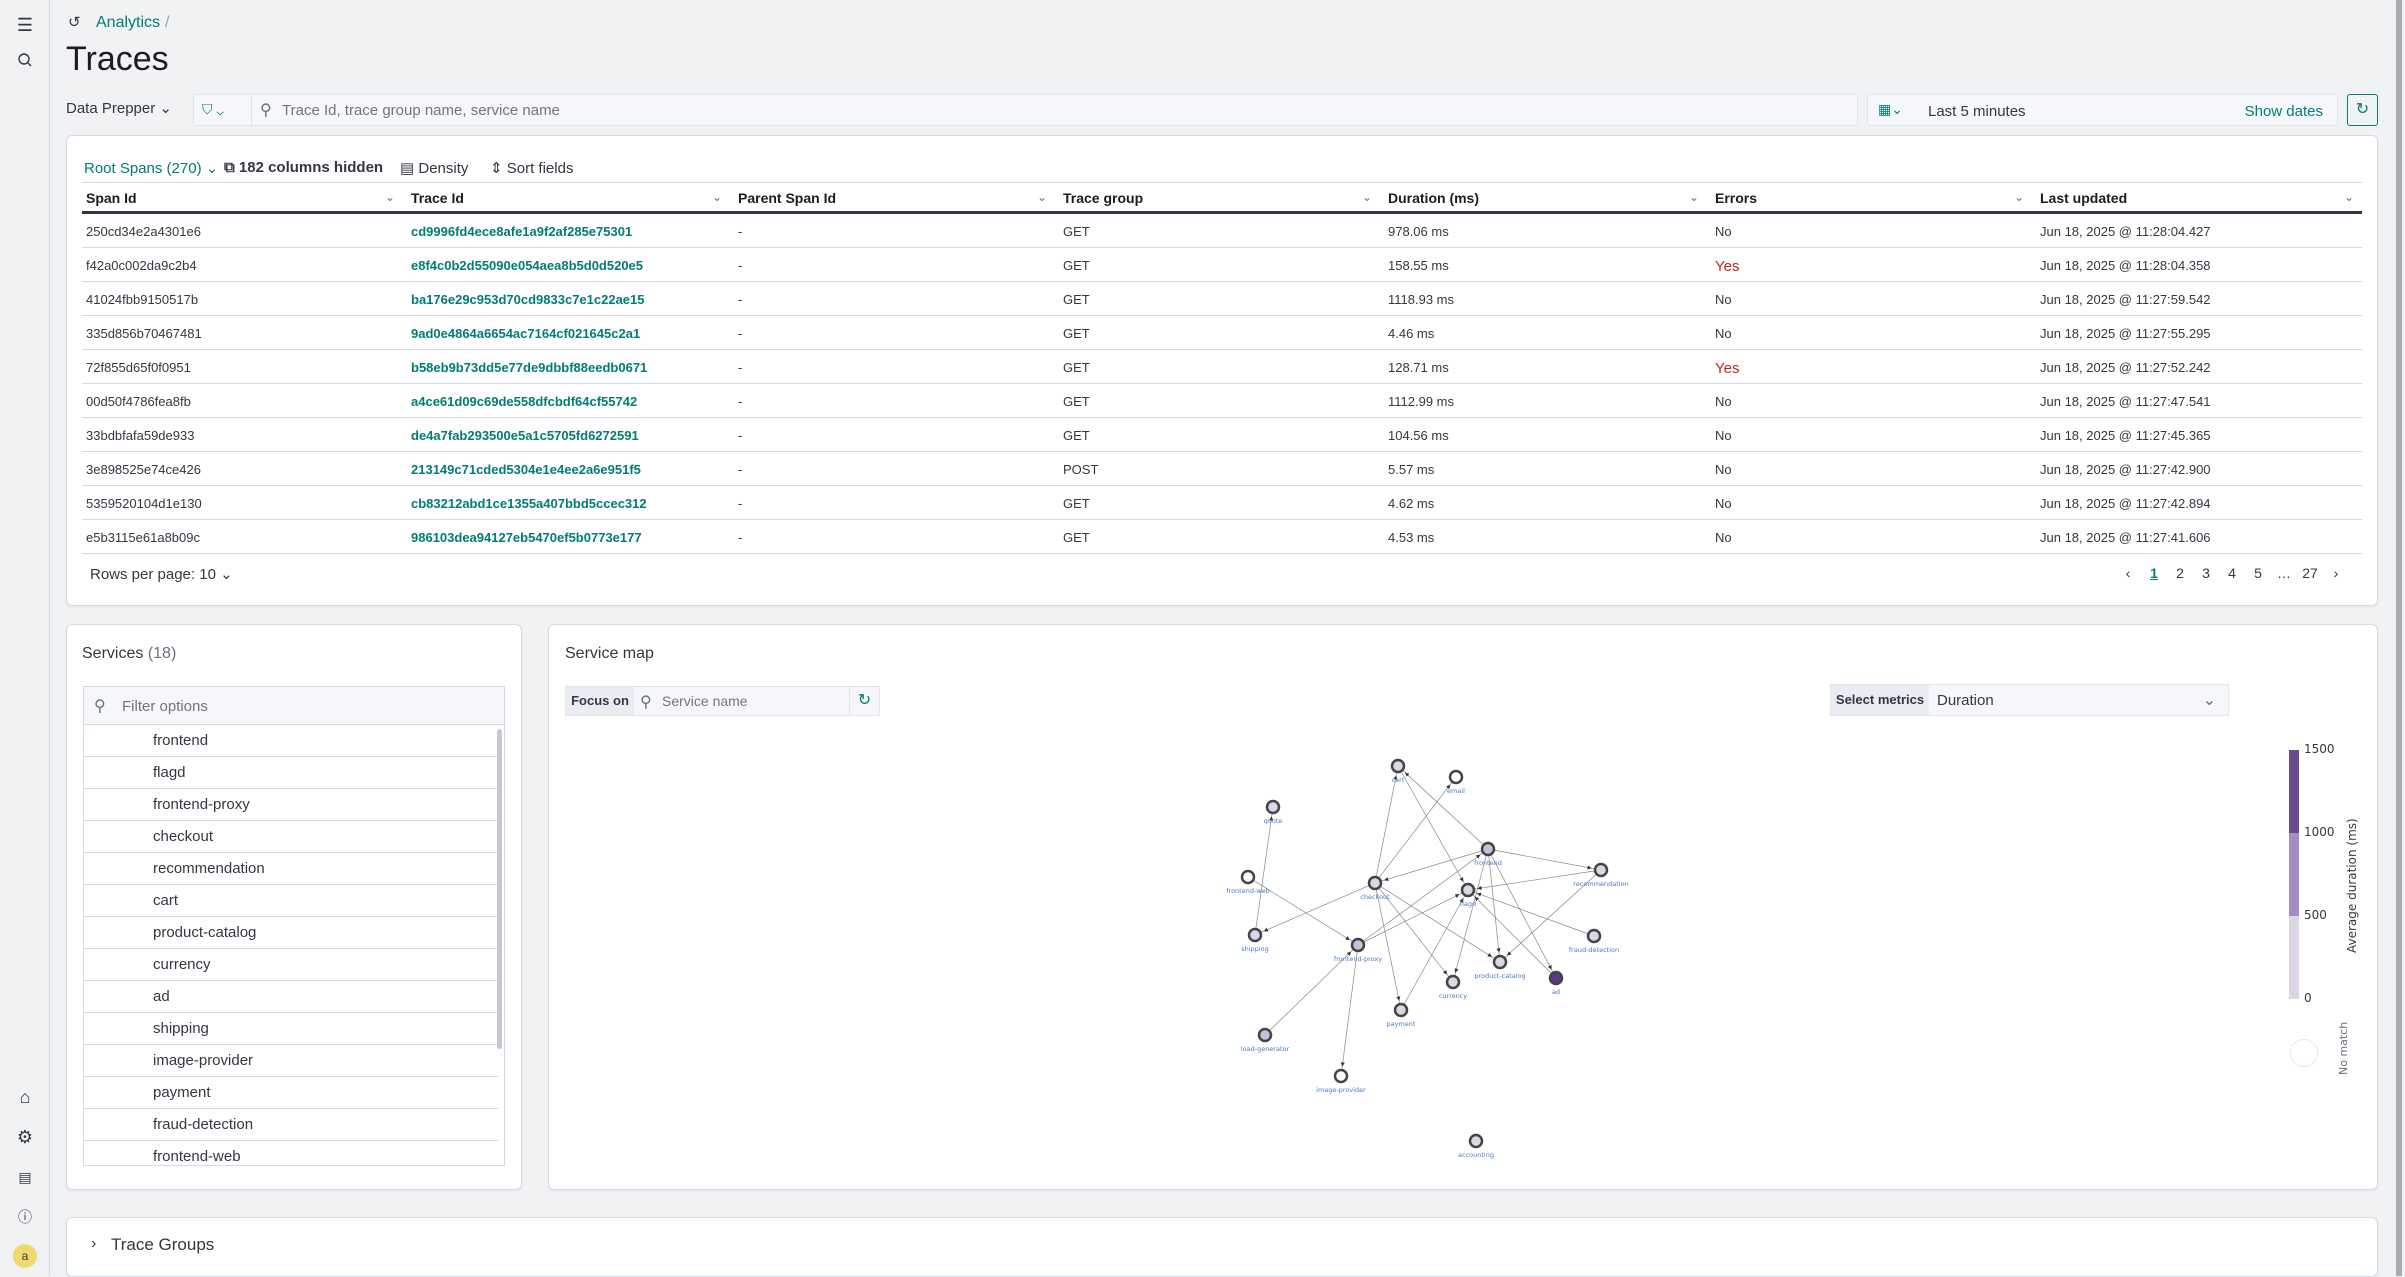 This screenshot has width=2405, height=1277. Describe the element at coordinates (291, 1029) in the screenshot. I see `service-item: shipping` at that location.